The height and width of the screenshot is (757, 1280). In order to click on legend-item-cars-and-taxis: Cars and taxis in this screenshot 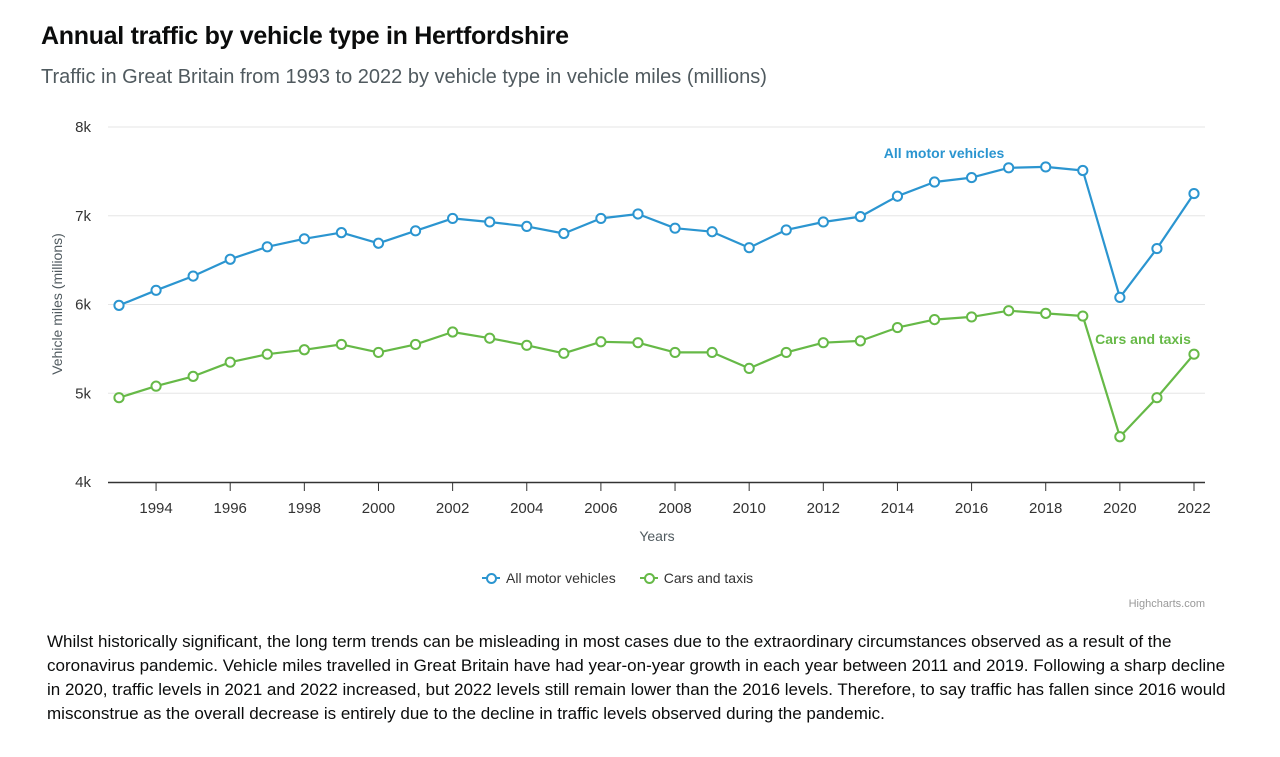, I will do `click(696, 578)`.